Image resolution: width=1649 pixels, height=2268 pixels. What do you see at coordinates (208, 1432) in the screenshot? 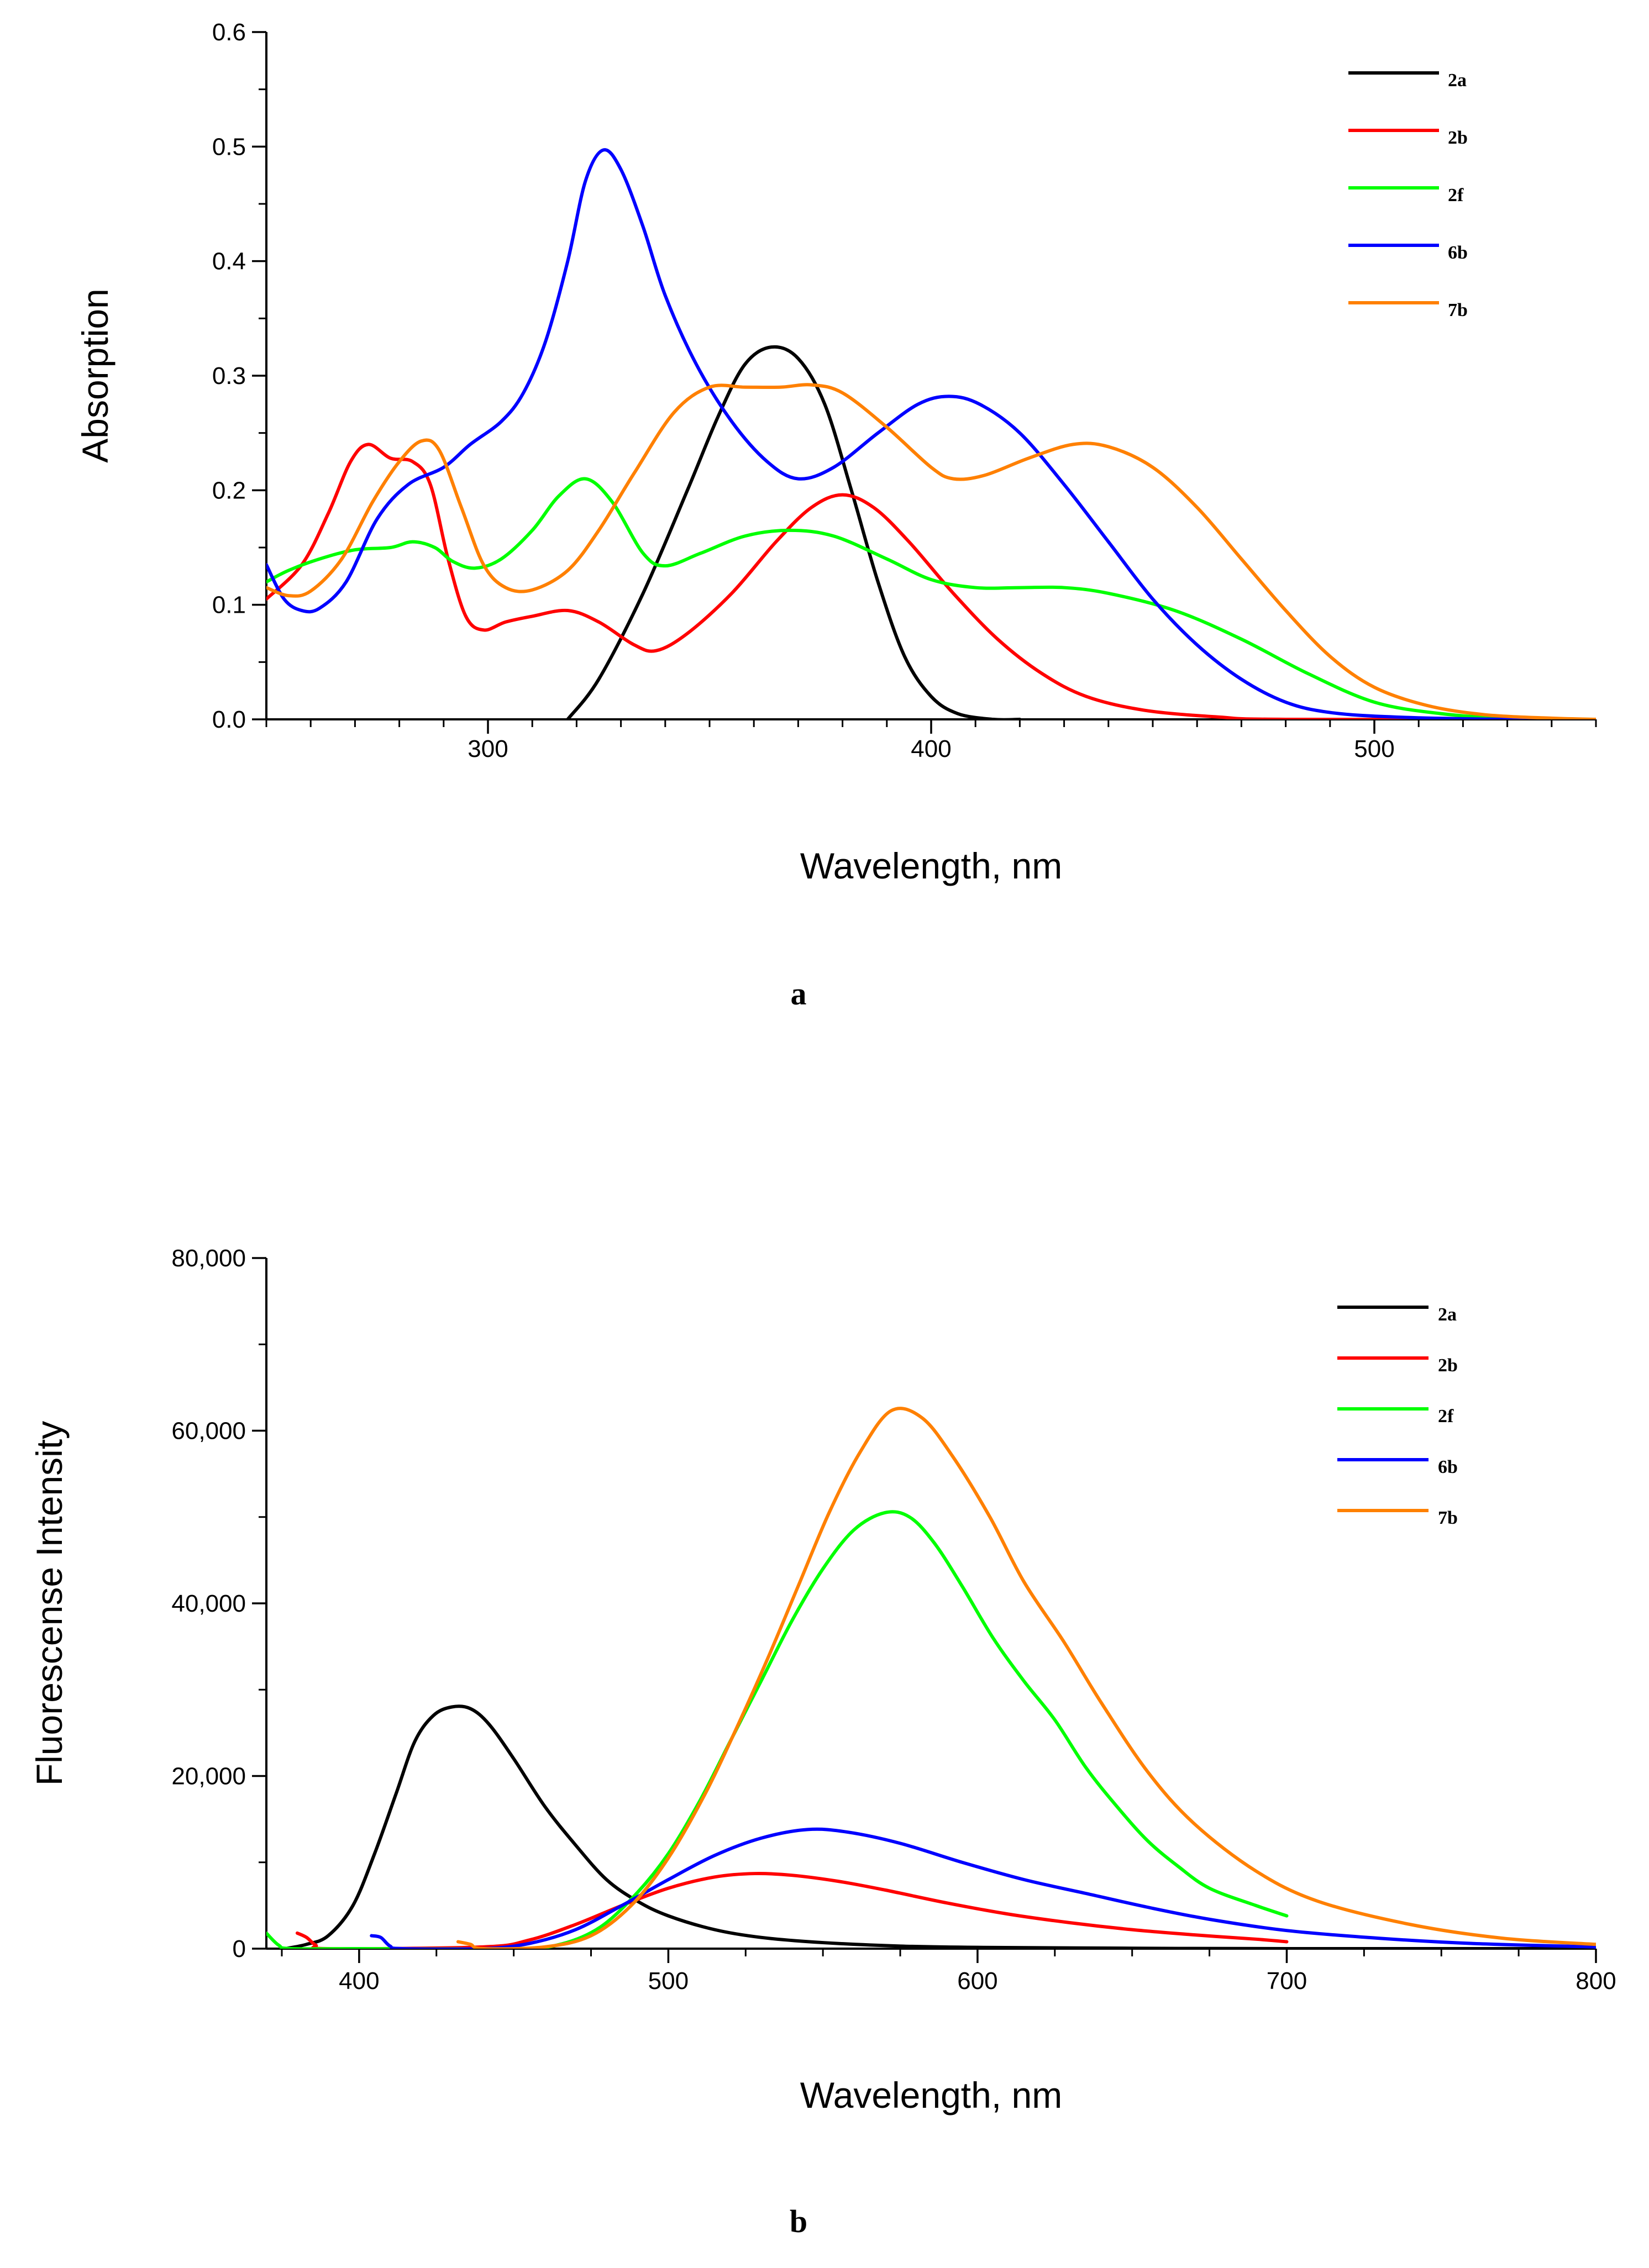
I see `y-tick-label-b: 60,000` at bounding box center [208, 1432].